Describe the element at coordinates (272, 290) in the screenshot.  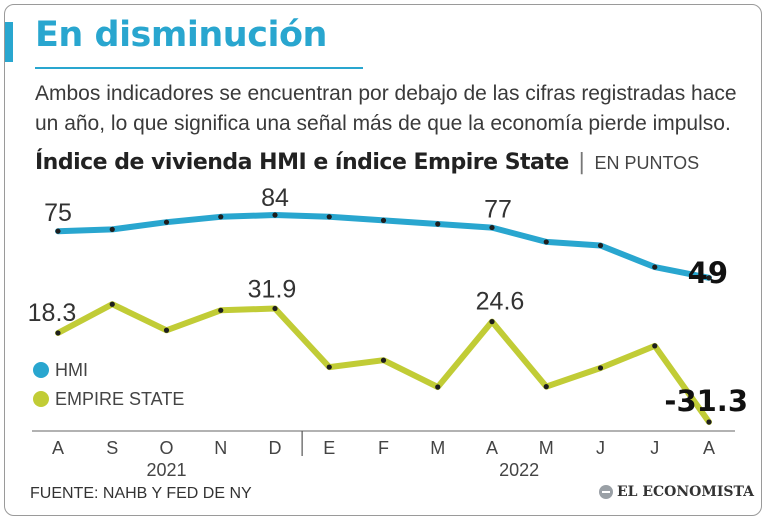
I see `empire-data-label: 31.9` at that location.